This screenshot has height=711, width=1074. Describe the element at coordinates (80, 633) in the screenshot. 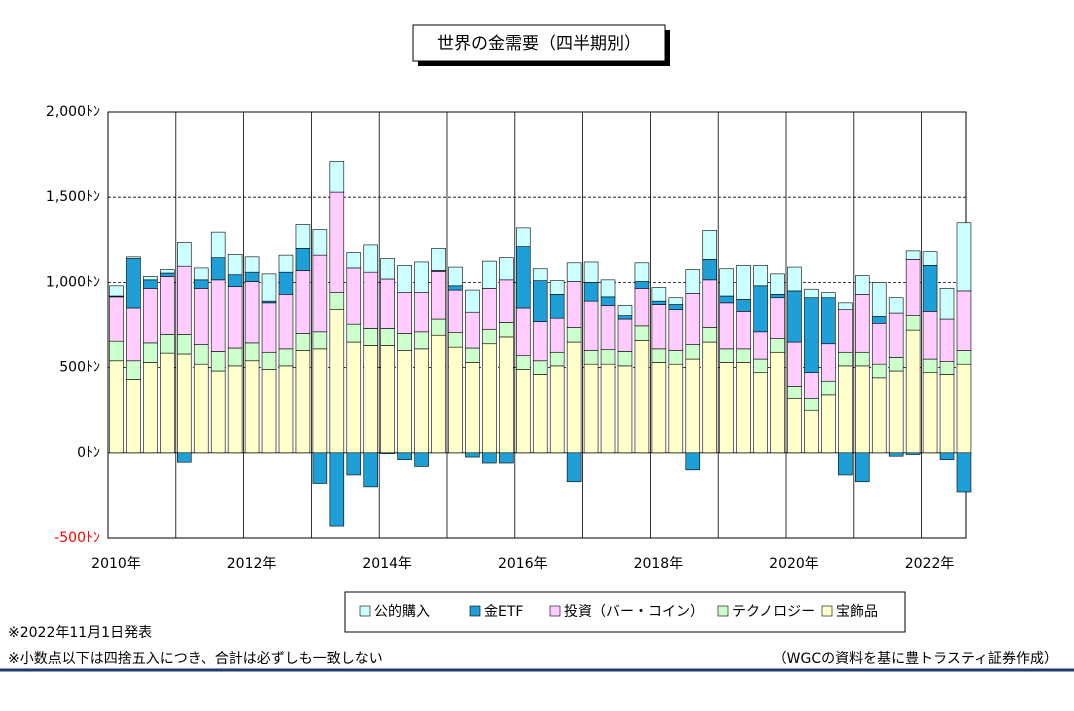

I see `note: ※2022年11月1日発表` at that location.